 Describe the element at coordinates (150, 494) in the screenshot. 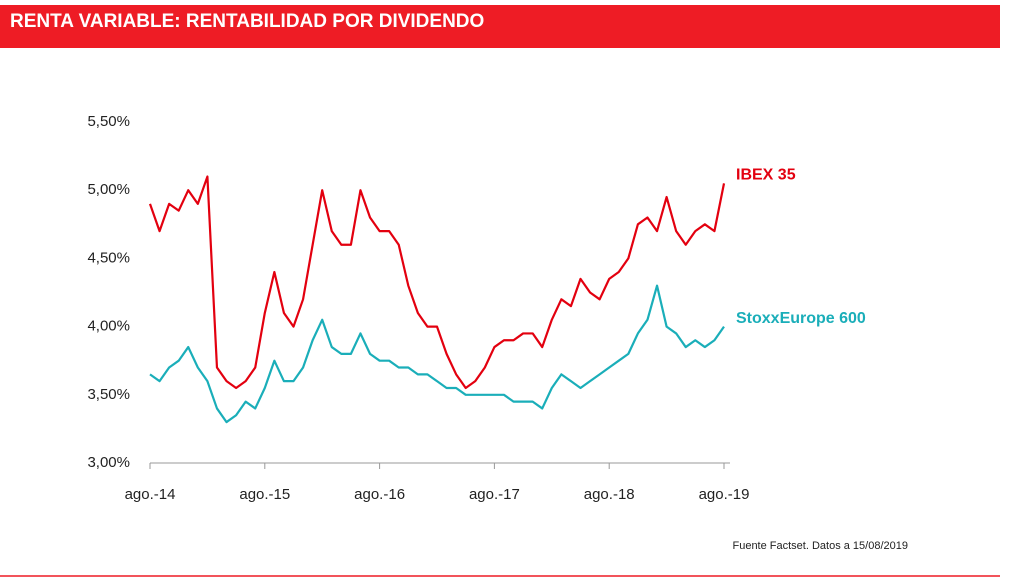

I see `x-tick-label: ago.-14` at that location.